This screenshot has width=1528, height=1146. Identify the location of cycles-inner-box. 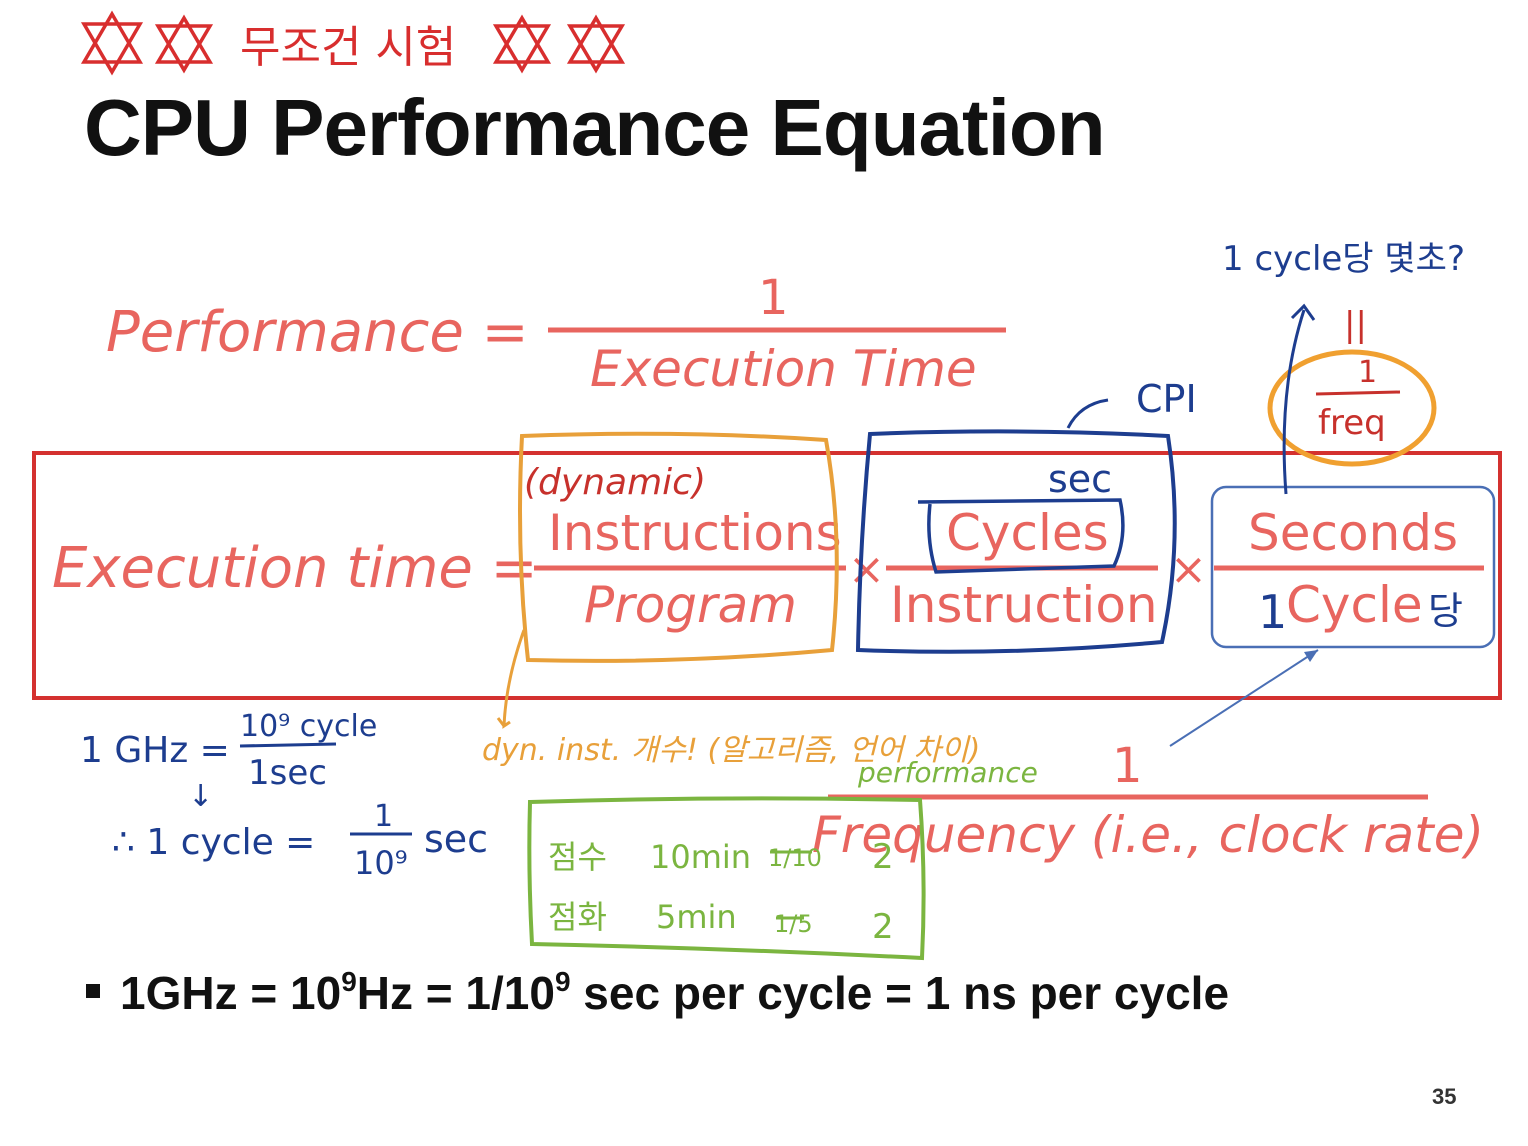
(1021, 536).